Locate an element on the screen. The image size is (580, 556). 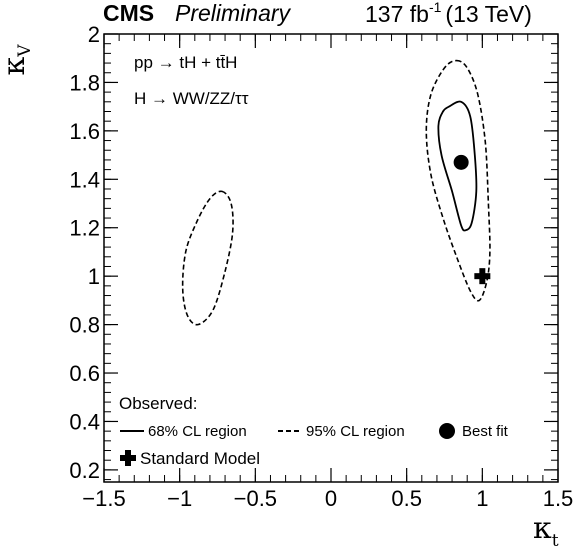
x-tick-label: 1.5 is located at coordinates (558, 498).